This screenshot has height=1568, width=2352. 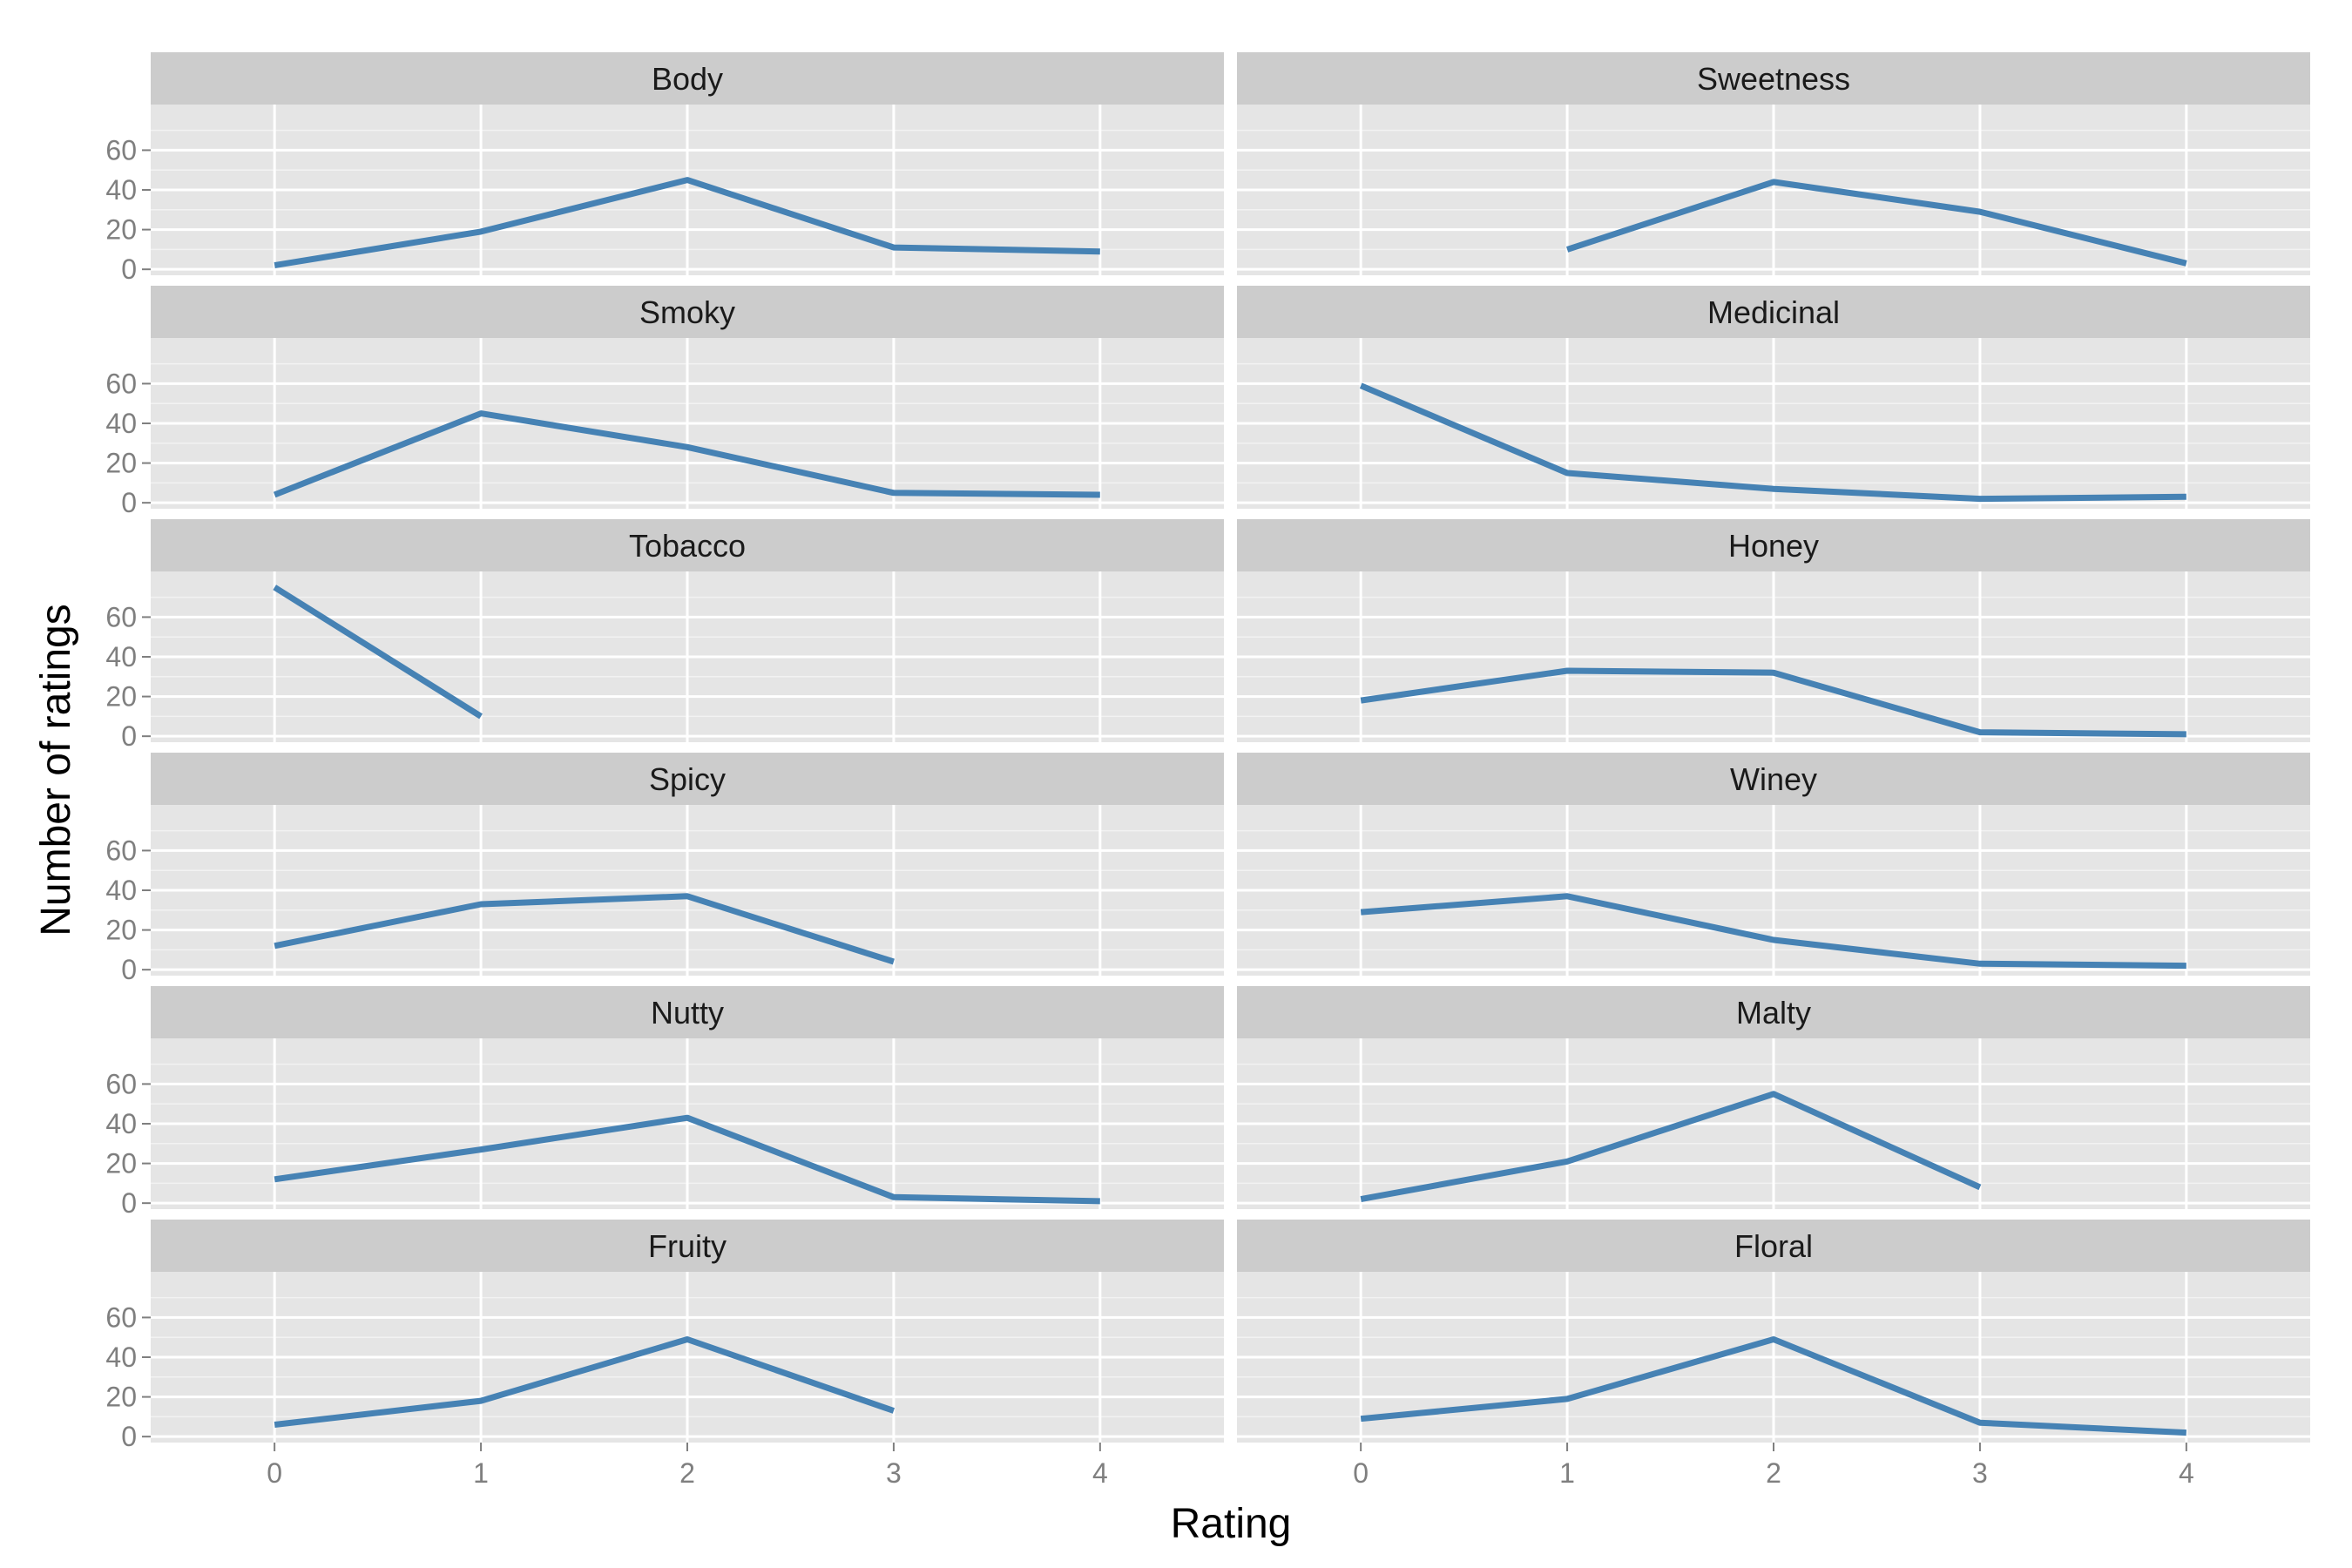 What do you see at coordinates (1876, 223) in the screenshot?
I see `series-line-sweetness` at bounding box center [1876, 223].